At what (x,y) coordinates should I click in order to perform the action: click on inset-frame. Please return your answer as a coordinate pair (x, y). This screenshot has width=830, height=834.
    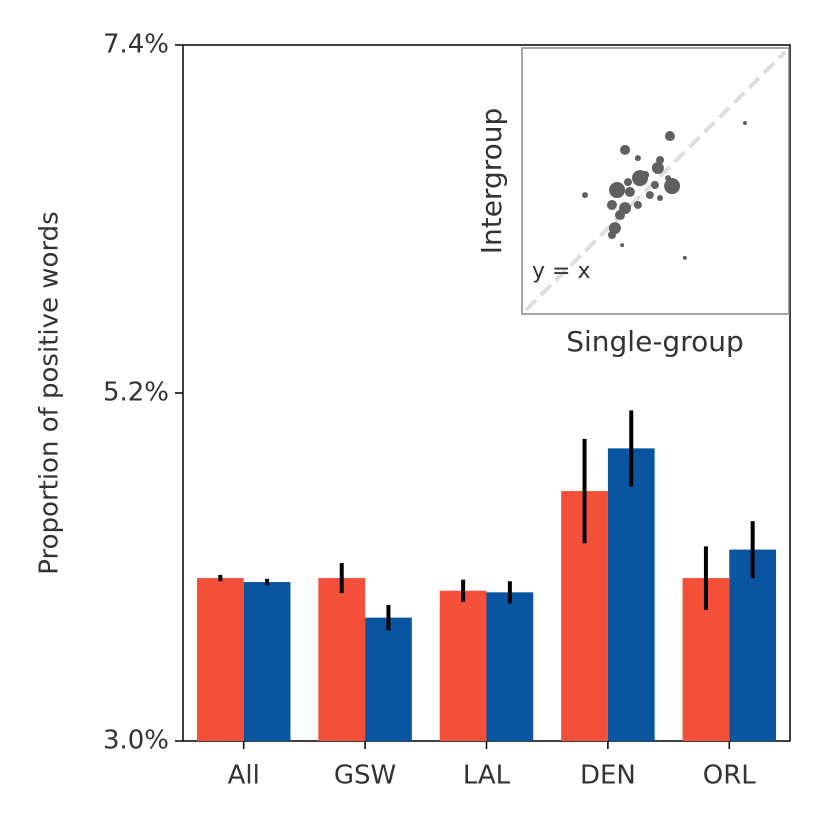
    Looking at the image, I should click on (655, 181).